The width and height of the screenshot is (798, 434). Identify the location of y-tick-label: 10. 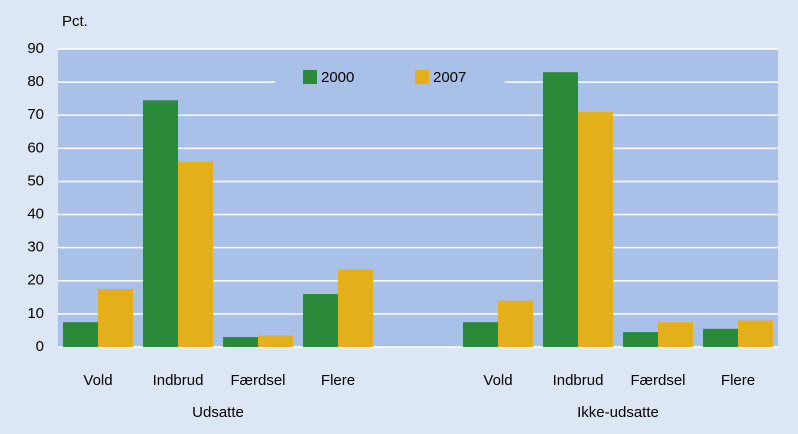
(35, 313).